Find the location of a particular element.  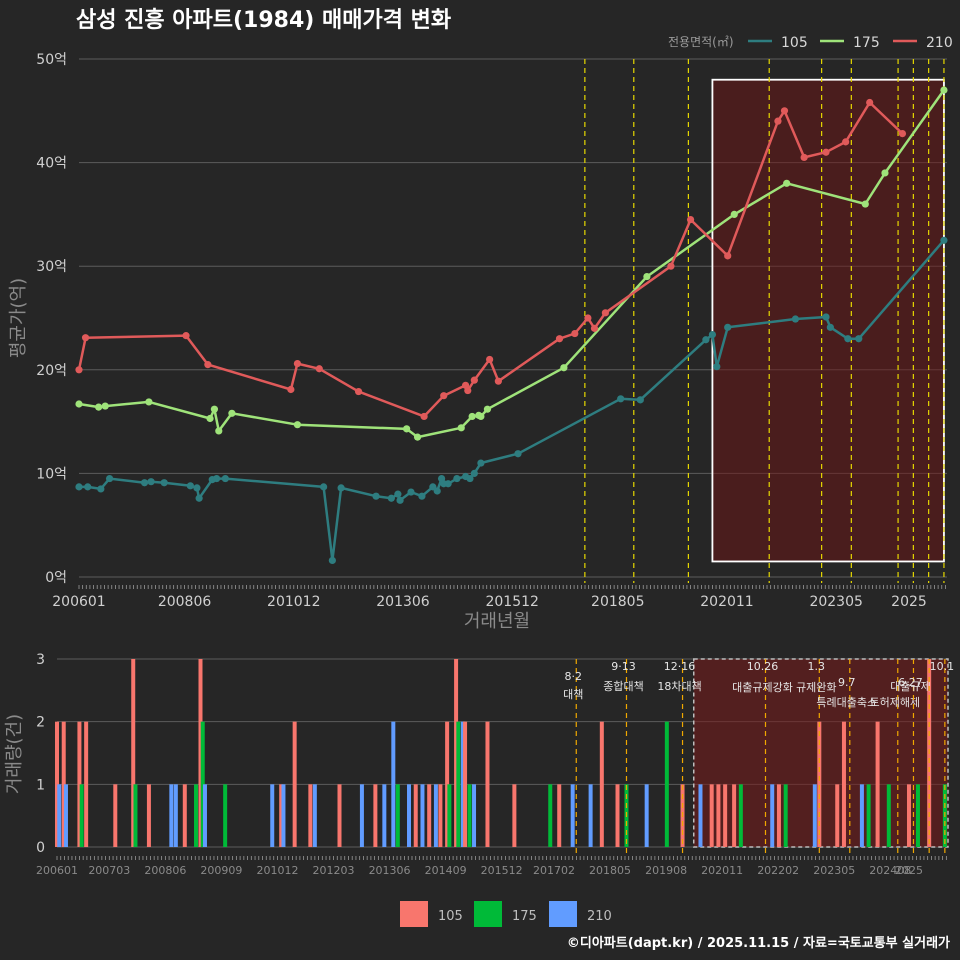

volume-x-tick-label: 201805 is located at coordinates (610, 870).